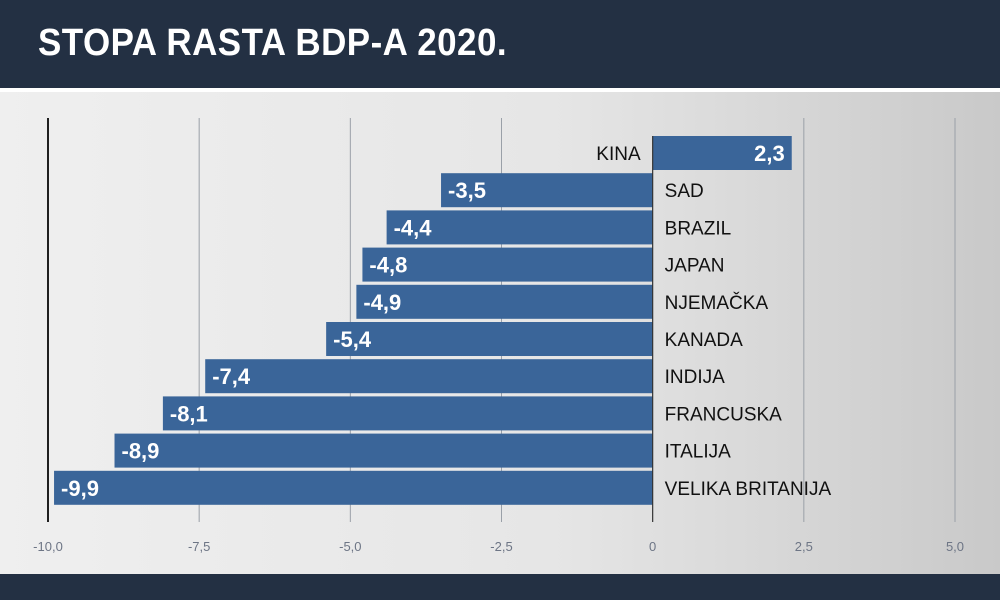 This screenshot has height=600, width=1000. Describe the element at coordinates (199, 546) in the screenshot. I see `x-tick-label: -7,5` at that location.